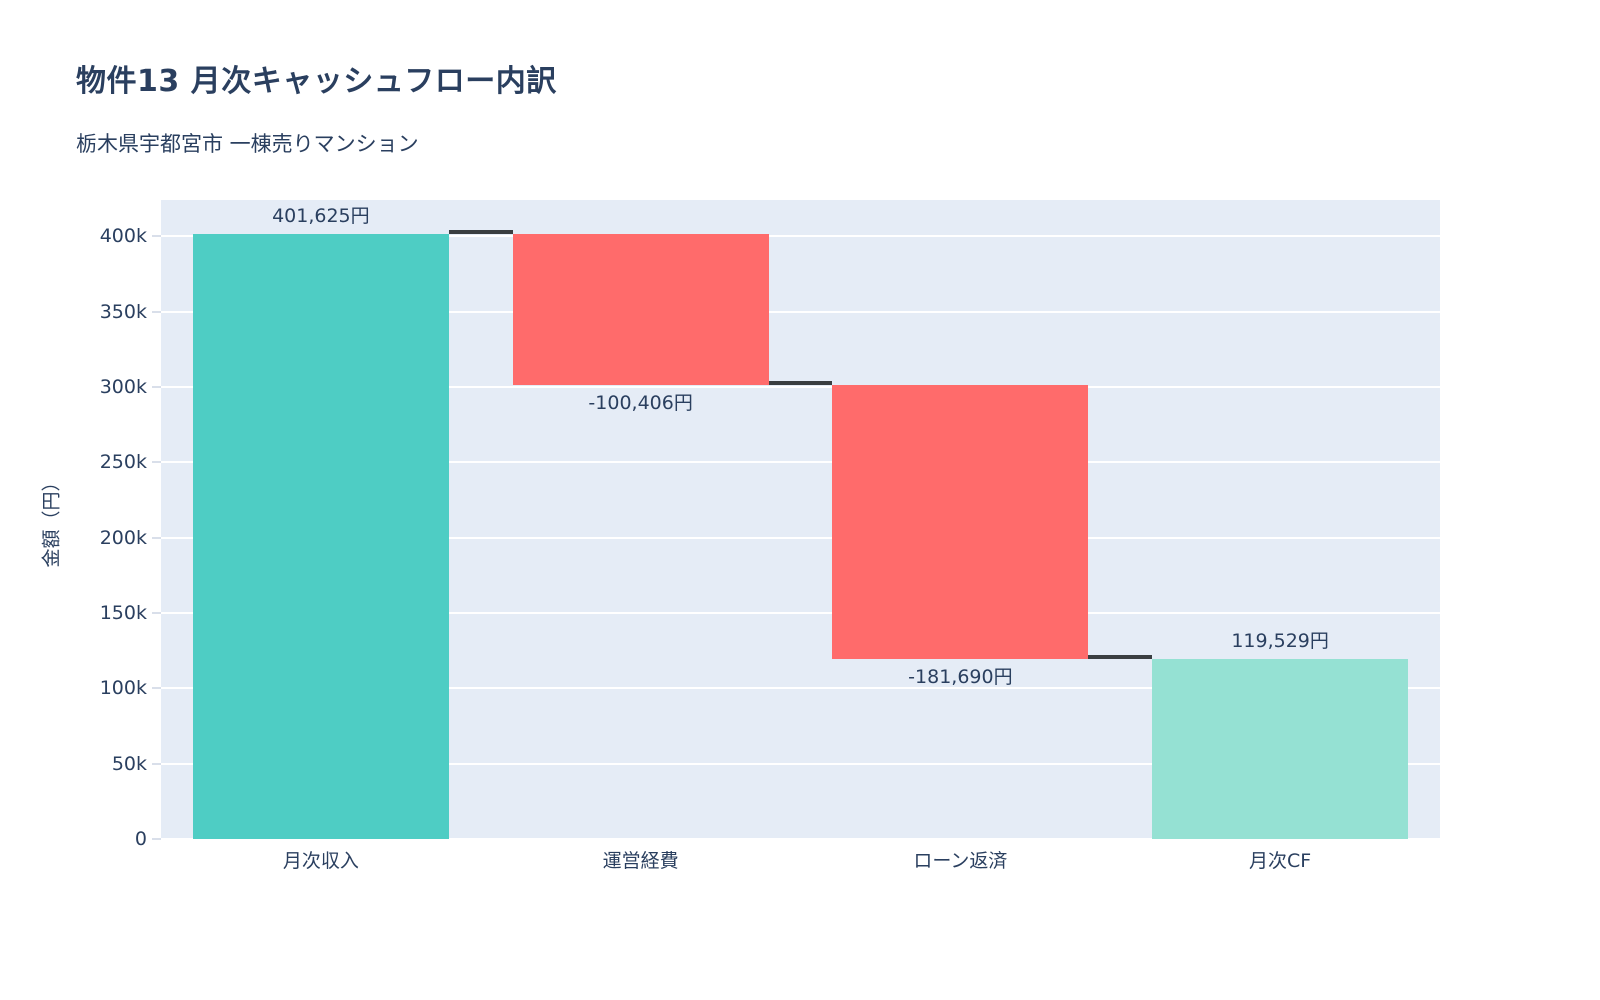 This screenshot has height=1000, width=1600. I want to click on bar-value-label: -100,406円, so click(640, 403).